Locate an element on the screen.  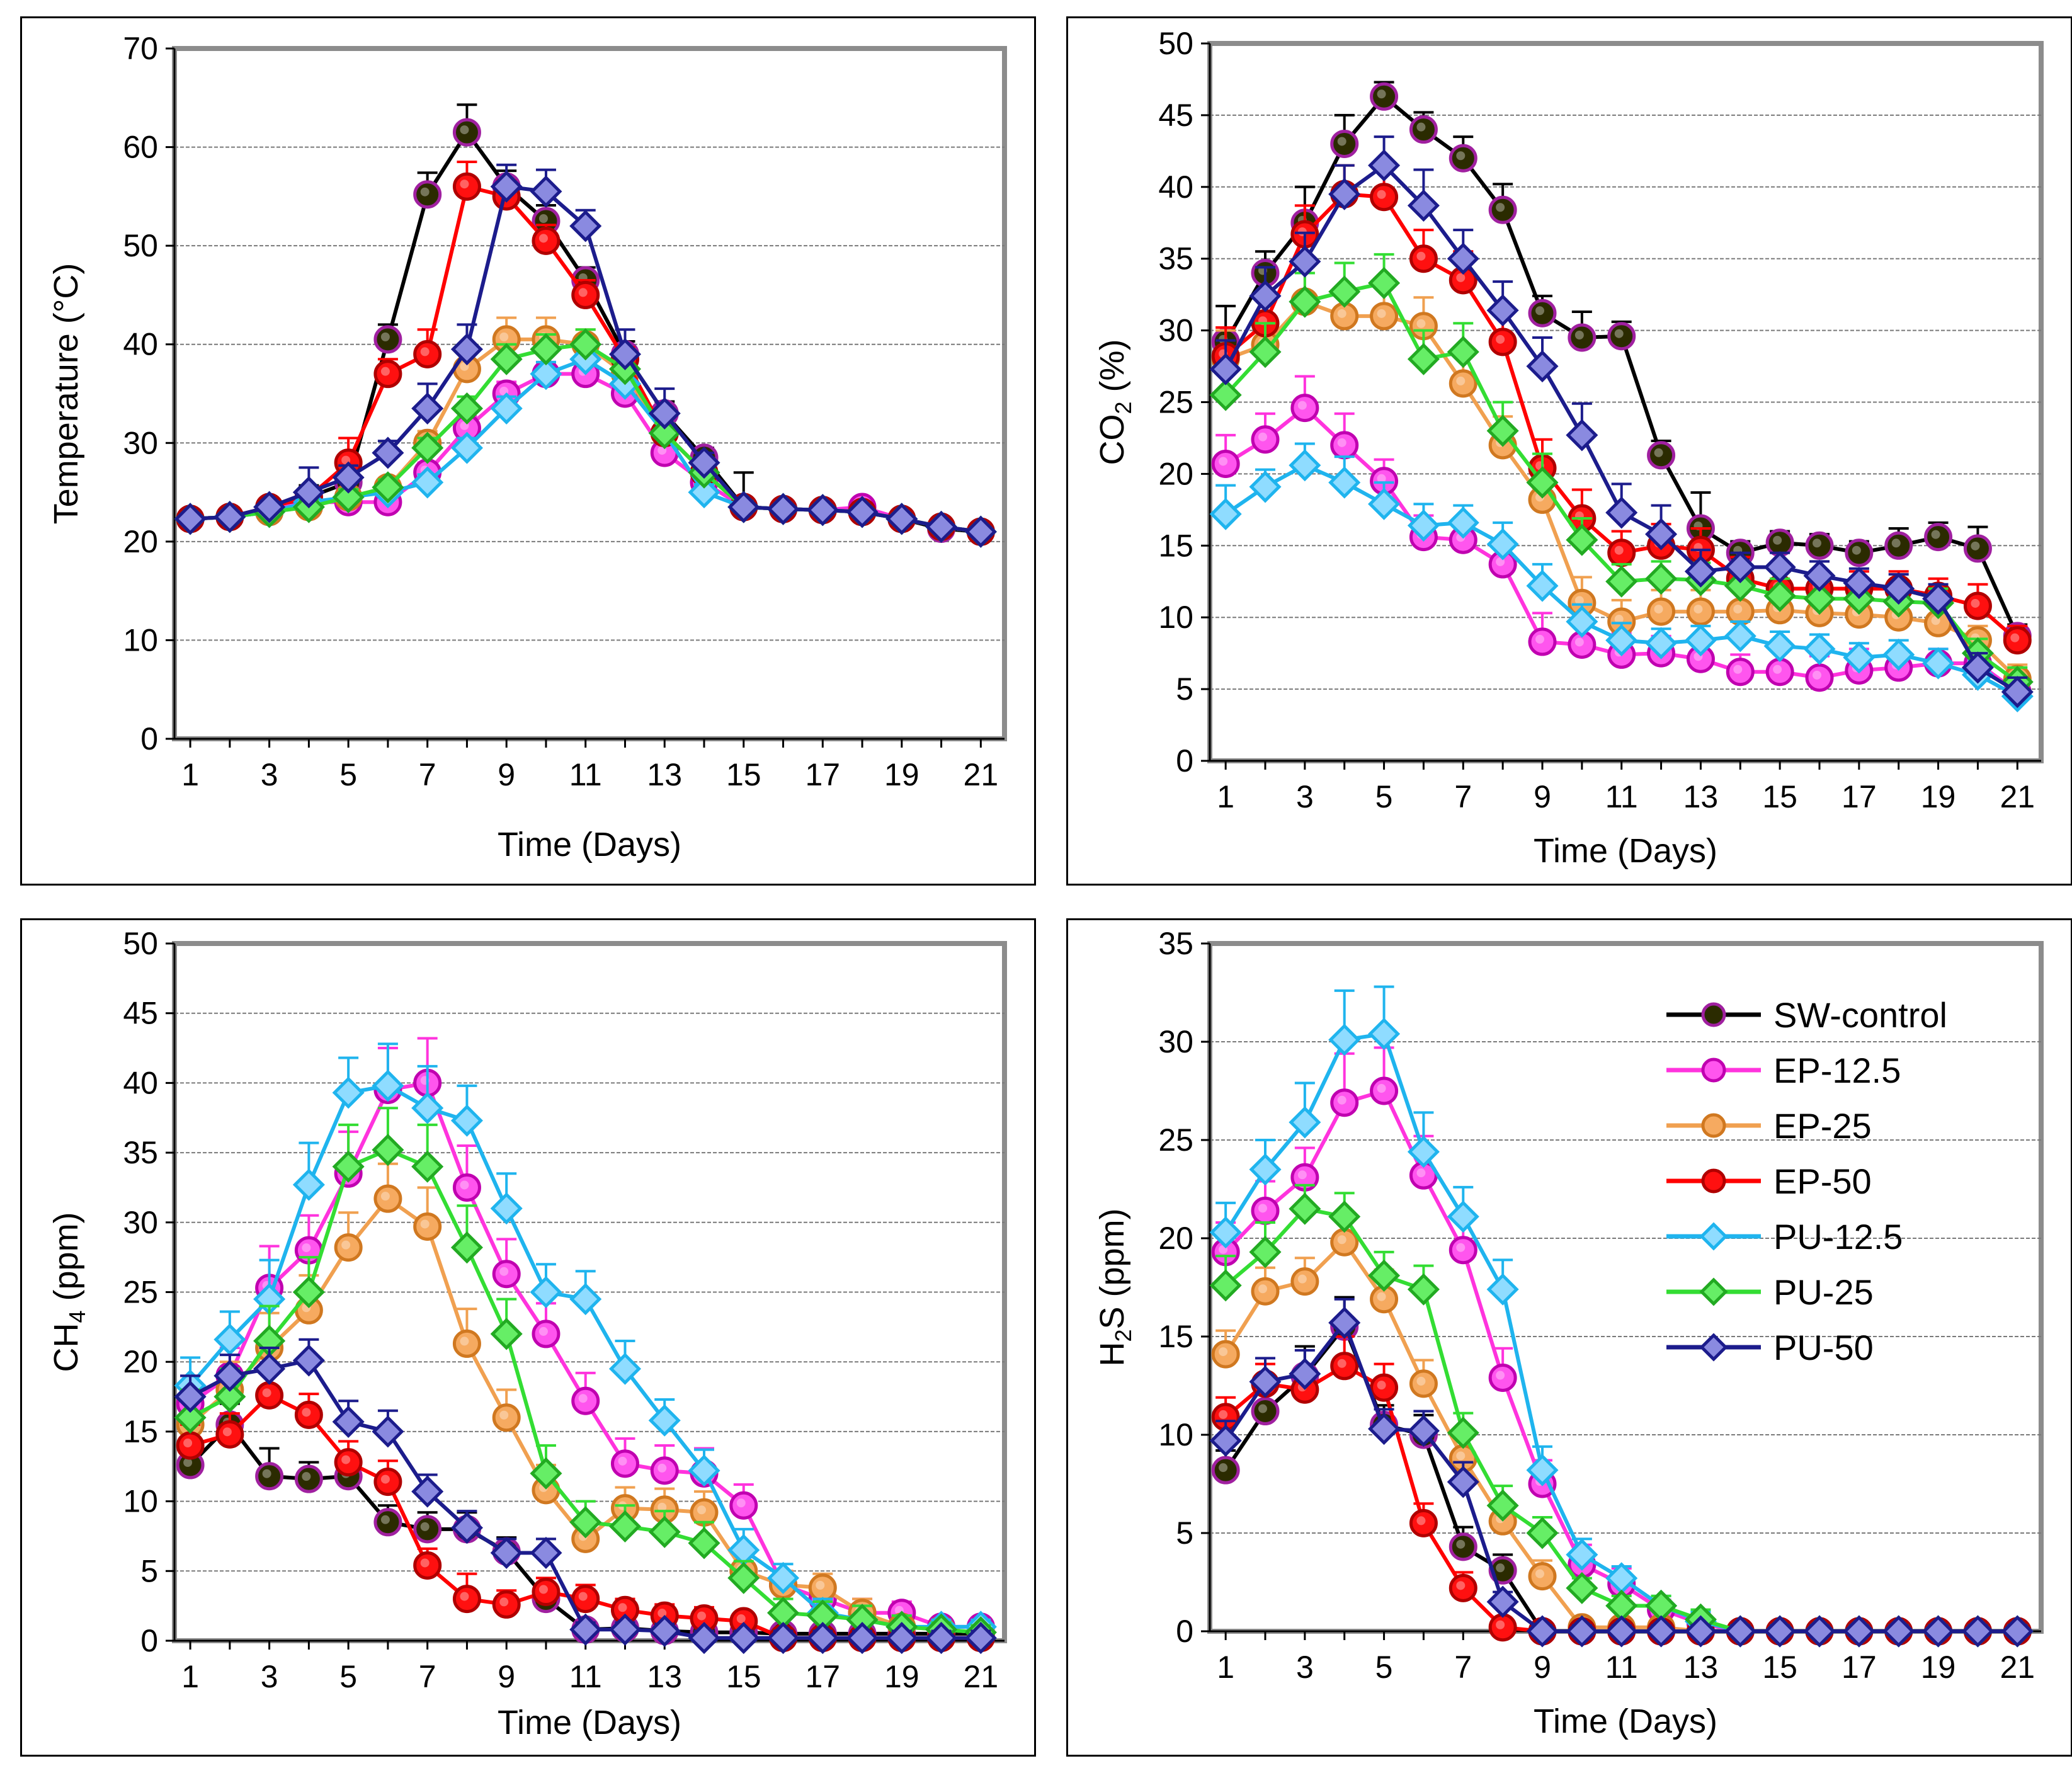
y-tick-label: 0 is located at coordinates (1184, 761).